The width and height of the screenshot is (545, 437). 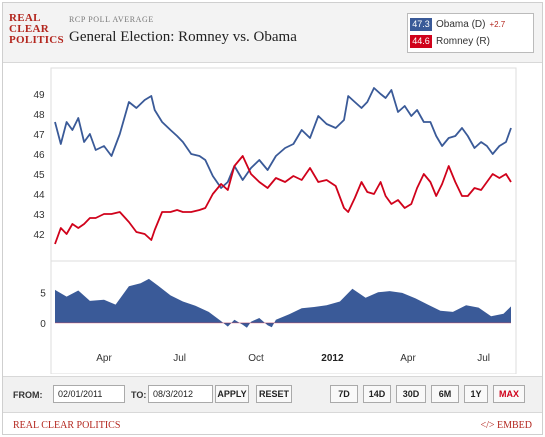 What do you see at coordinates (411, 394) in the screenshot?
I see `range-button-30d: 30D` at bounding box center [411, 394].